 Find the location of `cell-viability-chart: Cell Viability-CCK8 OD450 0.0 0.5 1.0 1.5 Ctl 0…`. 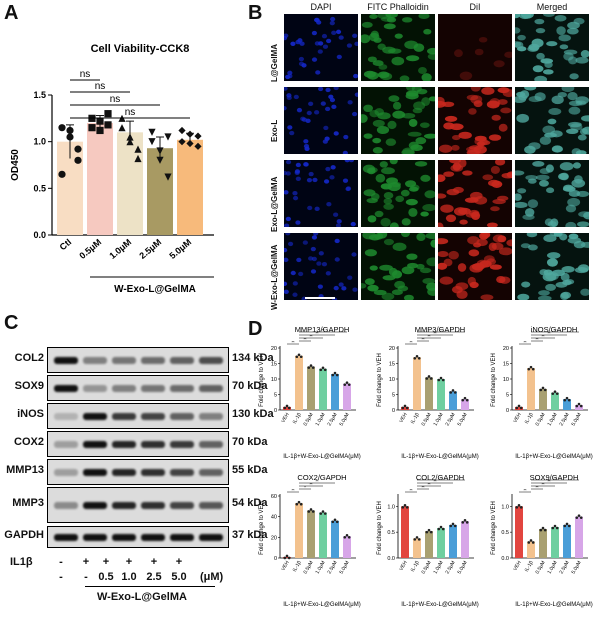

cell-viability-chart: Cell Viability-CCK8 OD450 0.0 0.5 1.0 1.5 Ctl 0… is located at coordinates (112, 169).